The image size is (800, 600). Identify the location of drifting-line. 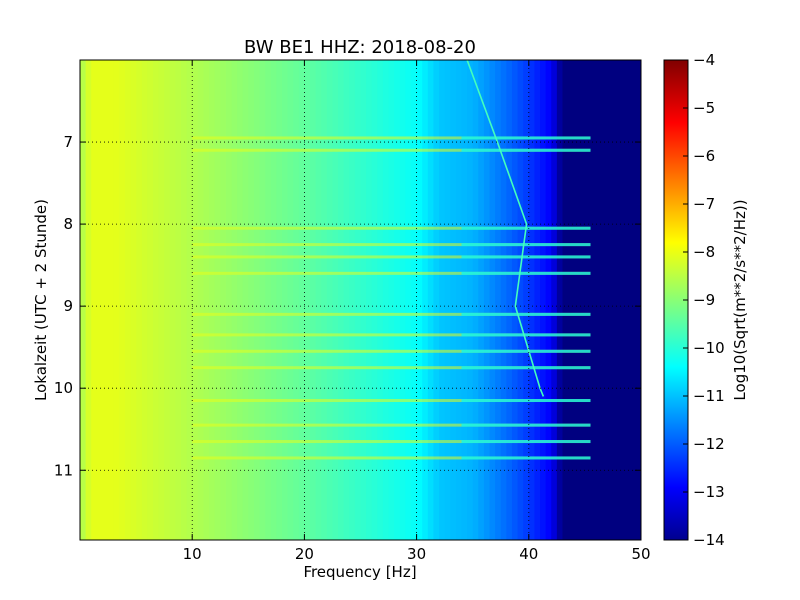
(505, 228).